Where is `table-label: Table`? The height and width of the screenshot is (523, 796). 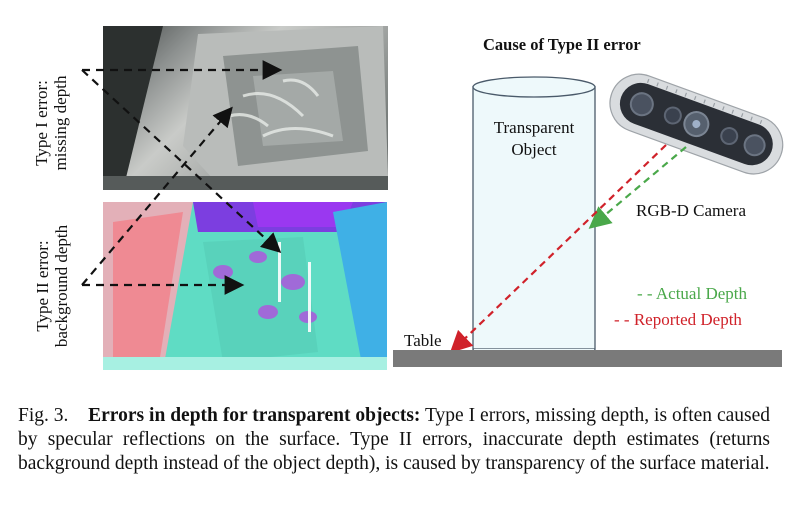 table-label: Table is located at coordinates (423, 340).